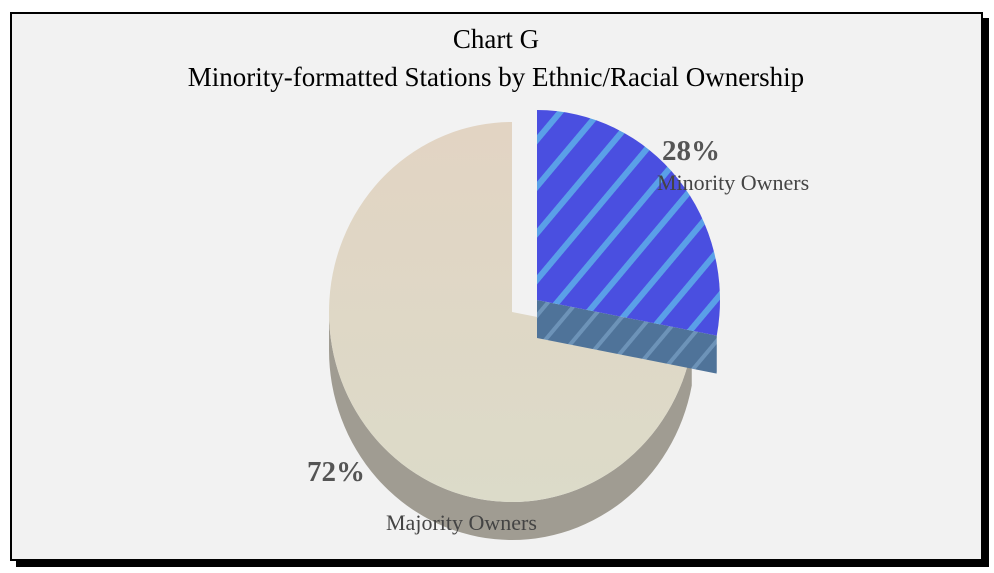 The height and width of the screenshot is (573, 994). What do you see at coordinates (627, 337) in the screenshot?
I see `minority-slice-side` at bounding box center [627, 337].